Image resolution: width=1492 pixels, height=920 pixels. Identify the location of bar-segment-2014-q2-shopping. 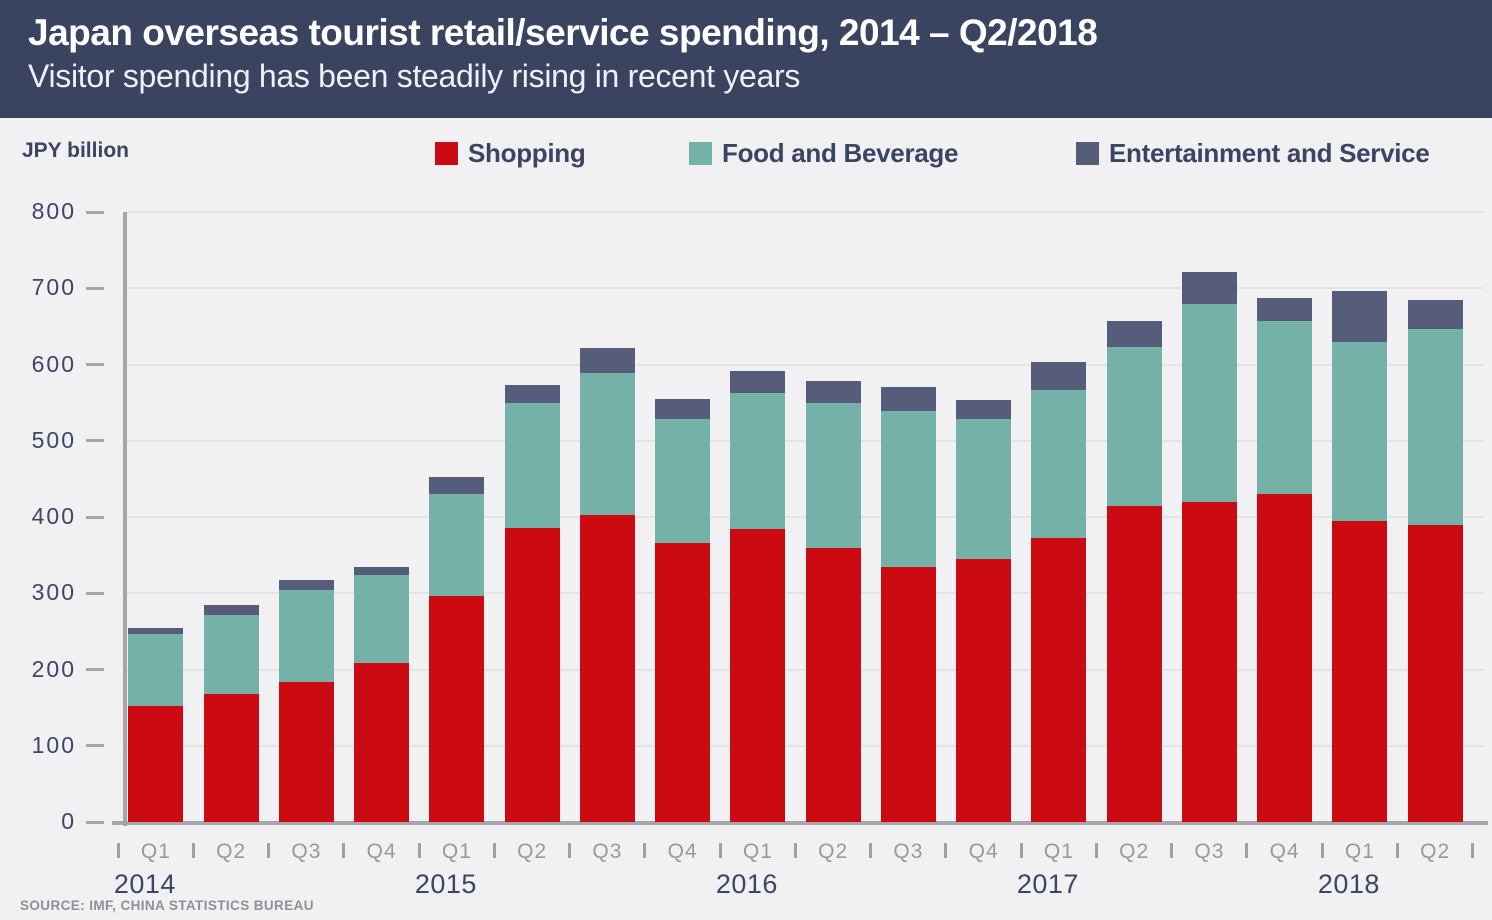
(231, 757).